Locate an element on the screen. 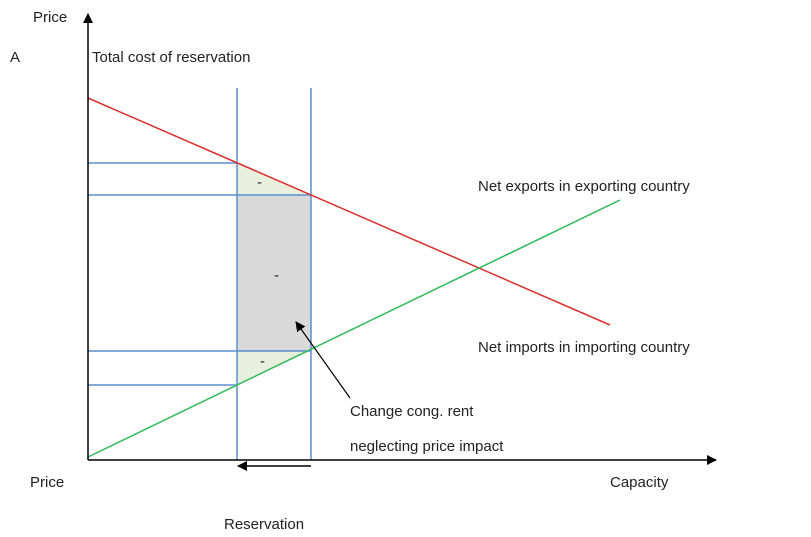 Image resolution: width=811 pixels, height=537 pixels. net-exports-label: Net exports in exporting country is located at coordinates (584, 186).